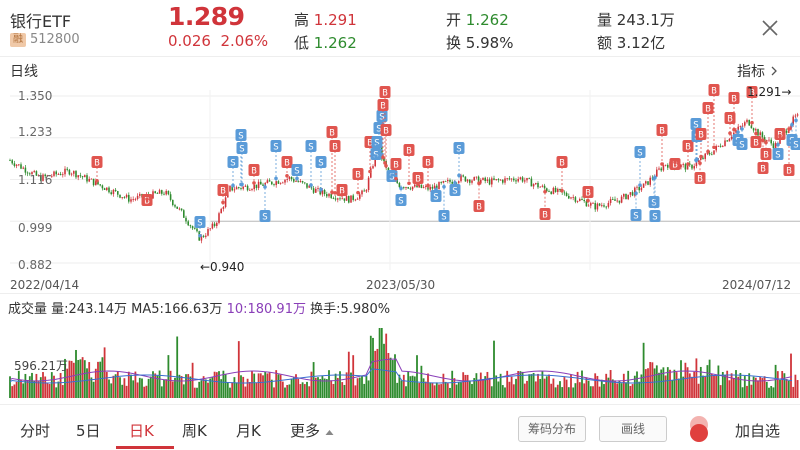 The height and width of the screenshot is (450, 800). I want to click on volume-value: 243.1万, so click(645, 20).